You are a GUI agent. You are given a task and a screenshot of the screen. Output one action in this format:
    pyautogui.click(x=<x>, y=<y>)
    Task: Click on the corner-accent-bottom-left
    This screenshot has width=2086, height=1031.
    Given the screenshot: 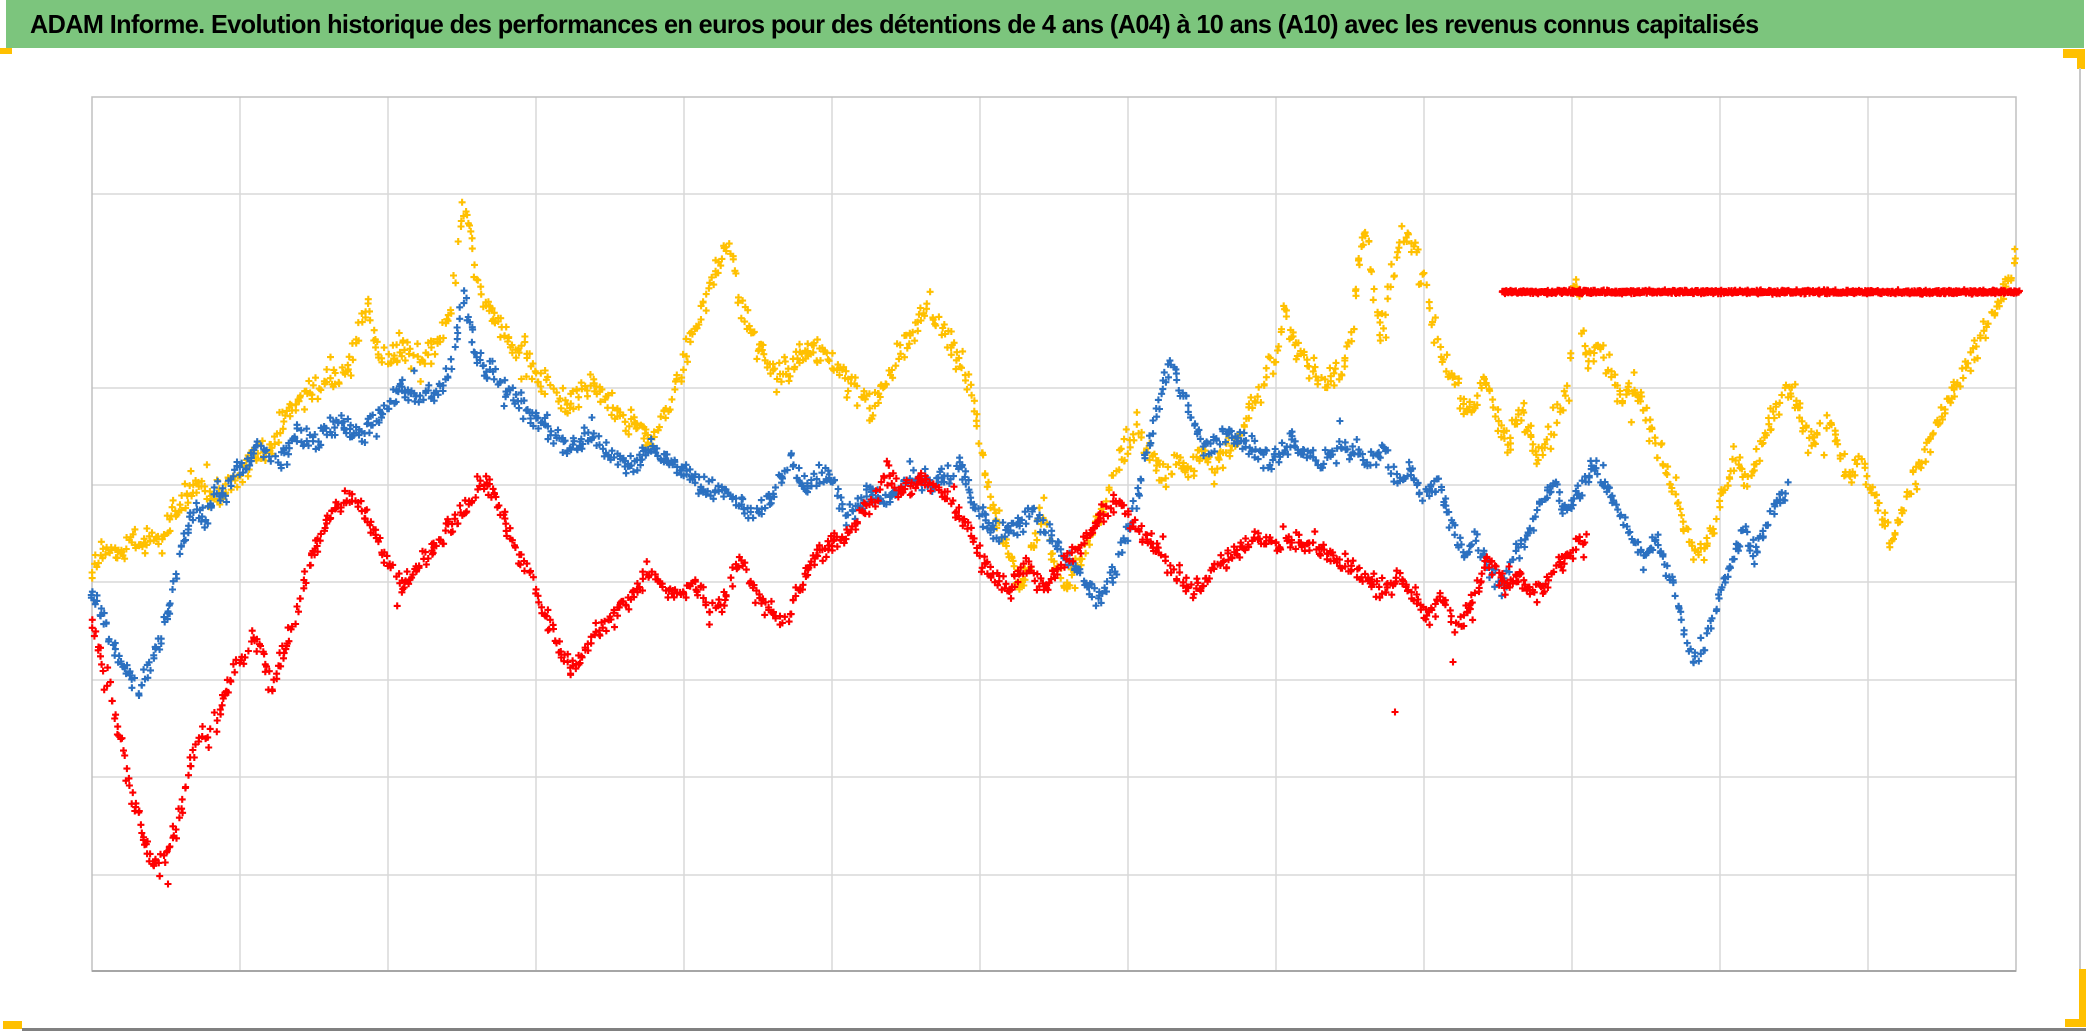 What is the action you would take?
    pyautogui.click(x=12, y=1025)
    